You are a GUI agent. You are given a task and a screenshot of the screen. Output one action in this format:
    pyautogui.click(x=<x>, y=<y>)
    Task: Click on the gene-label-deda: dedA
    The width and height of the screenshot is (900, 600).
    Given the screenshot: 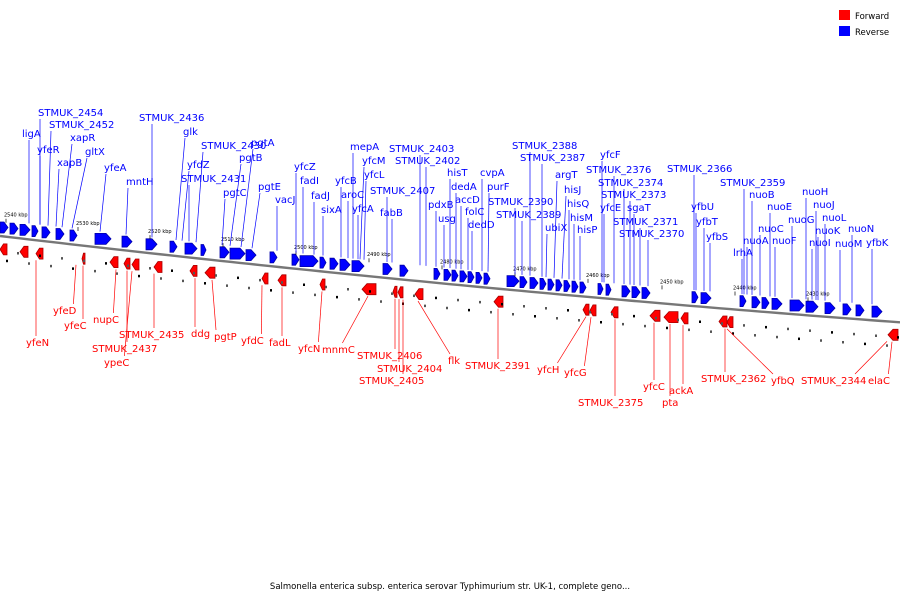 What is the action you would take?
    pyautogui.click(x=464, y=187)
    